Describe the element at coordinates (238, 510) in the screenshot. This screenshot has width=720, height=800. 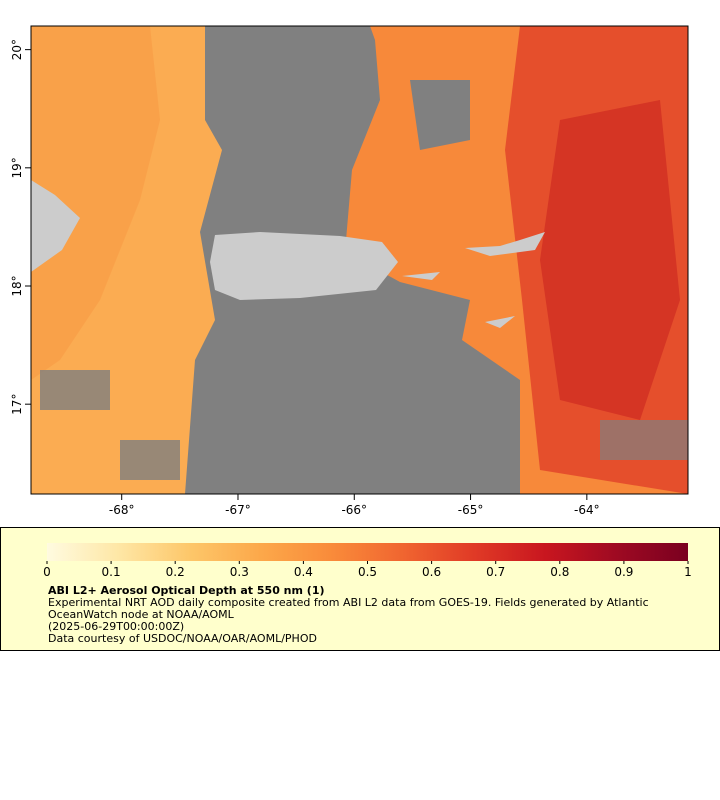
I see `x-tick-label: -67°` at that location.